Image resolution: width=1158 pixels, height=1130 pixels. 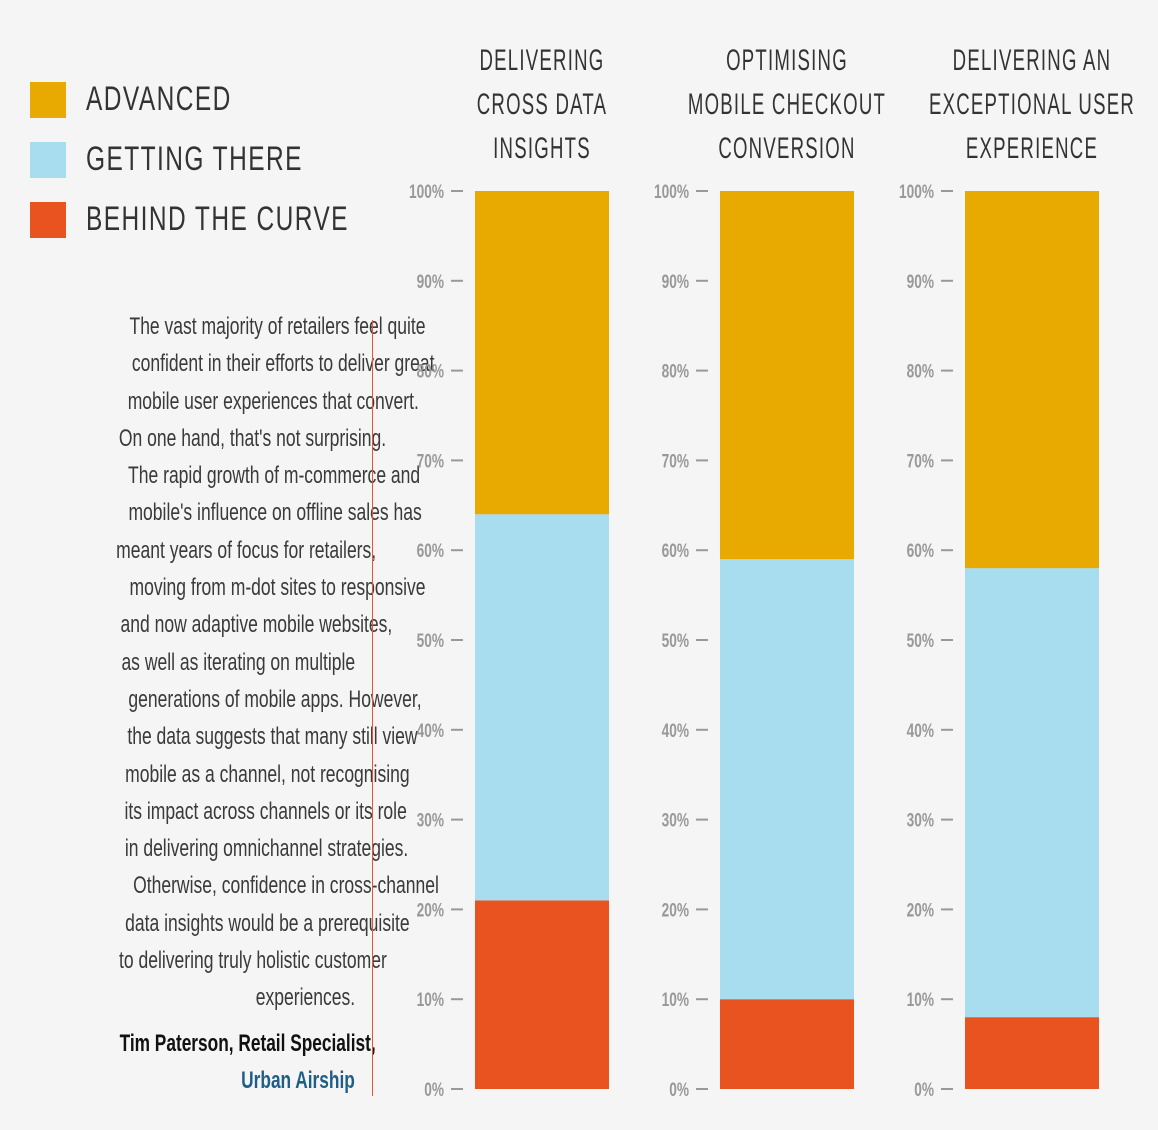 What do you see at coordinates (246, 550) in the screenshot?
I see `quote-line: meant years of focus for retailers,` at bounding box center [246, 550].